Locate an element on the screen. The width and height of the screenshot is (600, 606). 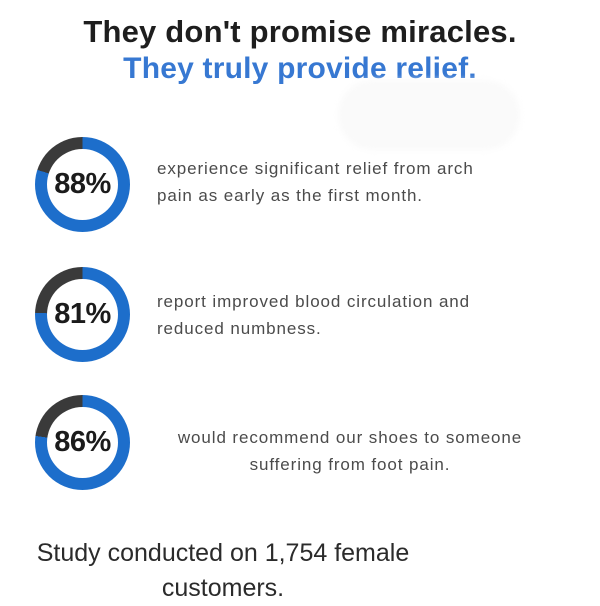
percent-value: 81% is located at coordinates (82, 314).